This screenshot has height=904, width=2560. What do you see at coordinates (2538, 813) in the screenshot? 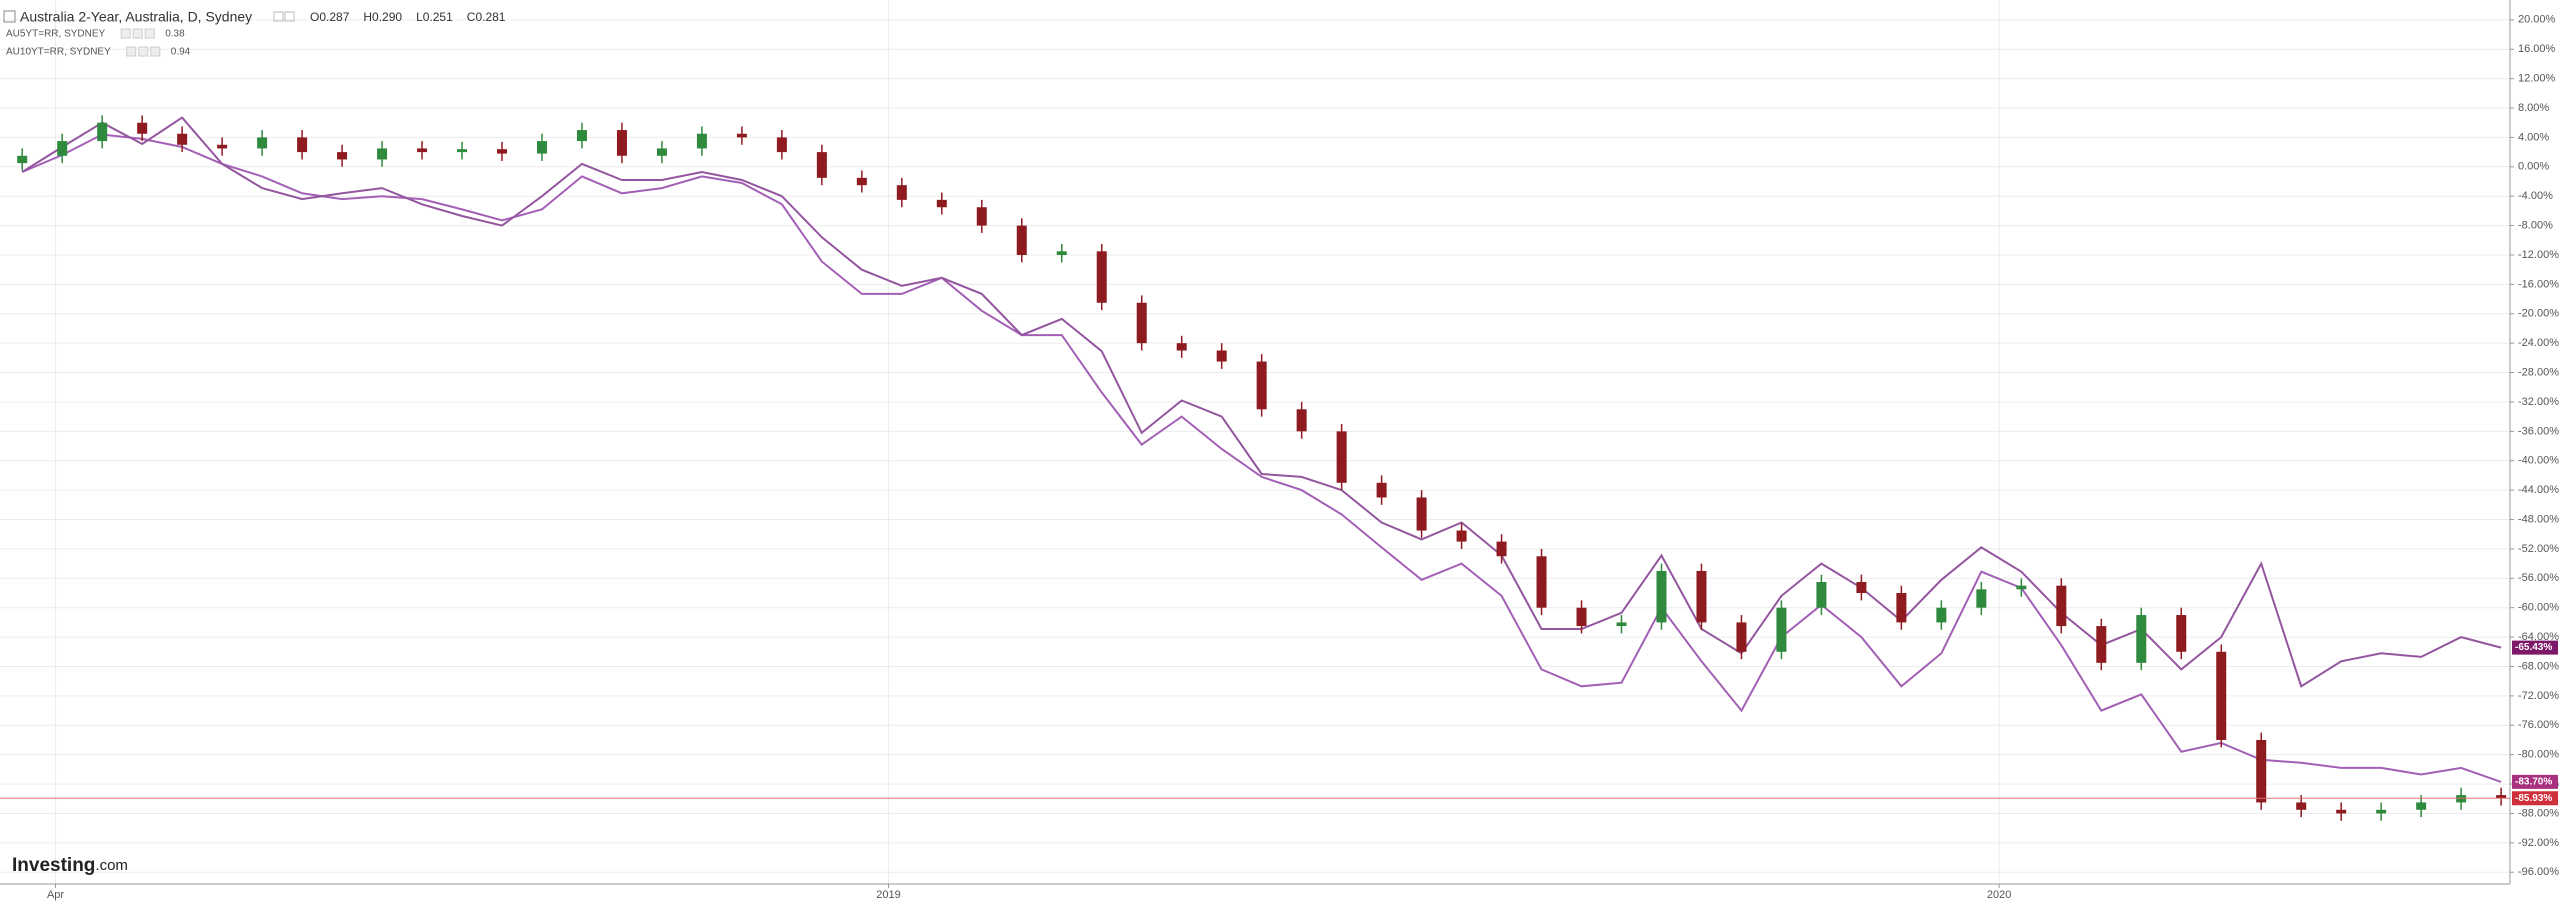
I see `y-tick-label: -88.00%` at bounding box center [2538, 813].